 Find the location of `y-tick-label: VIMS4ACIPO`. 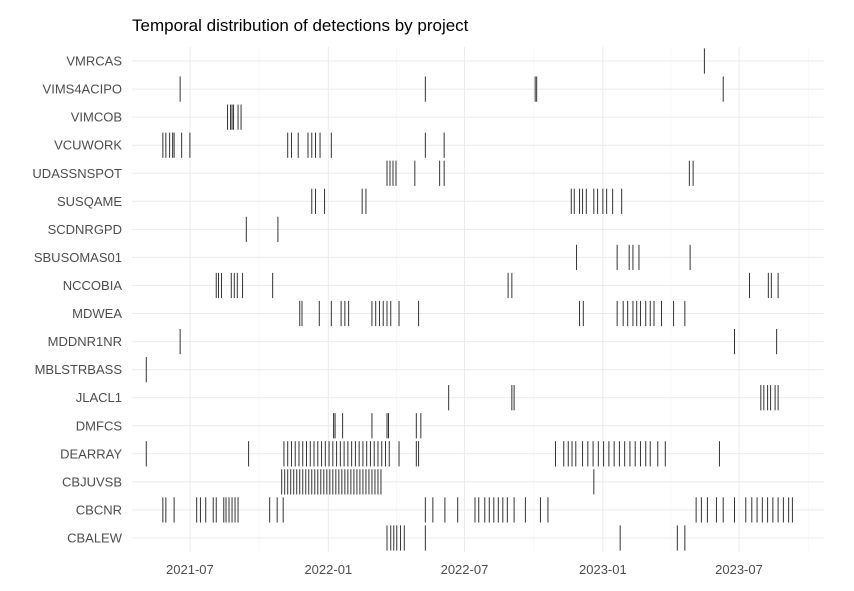

y-tick-label: VIMS4ACIPO is located at coordinates (82, 89).